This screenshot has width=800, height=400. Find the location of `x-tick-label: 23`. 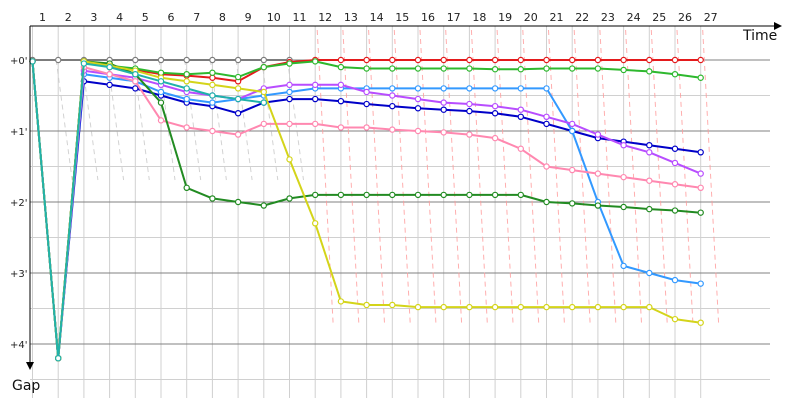

x-tick-label: 23 is located at coordinates (608, 17).